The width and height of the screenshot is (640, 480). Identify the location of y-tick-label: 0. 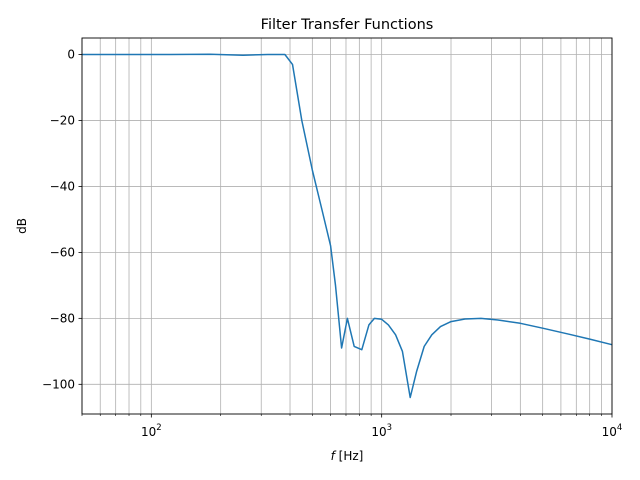
(71, 54).